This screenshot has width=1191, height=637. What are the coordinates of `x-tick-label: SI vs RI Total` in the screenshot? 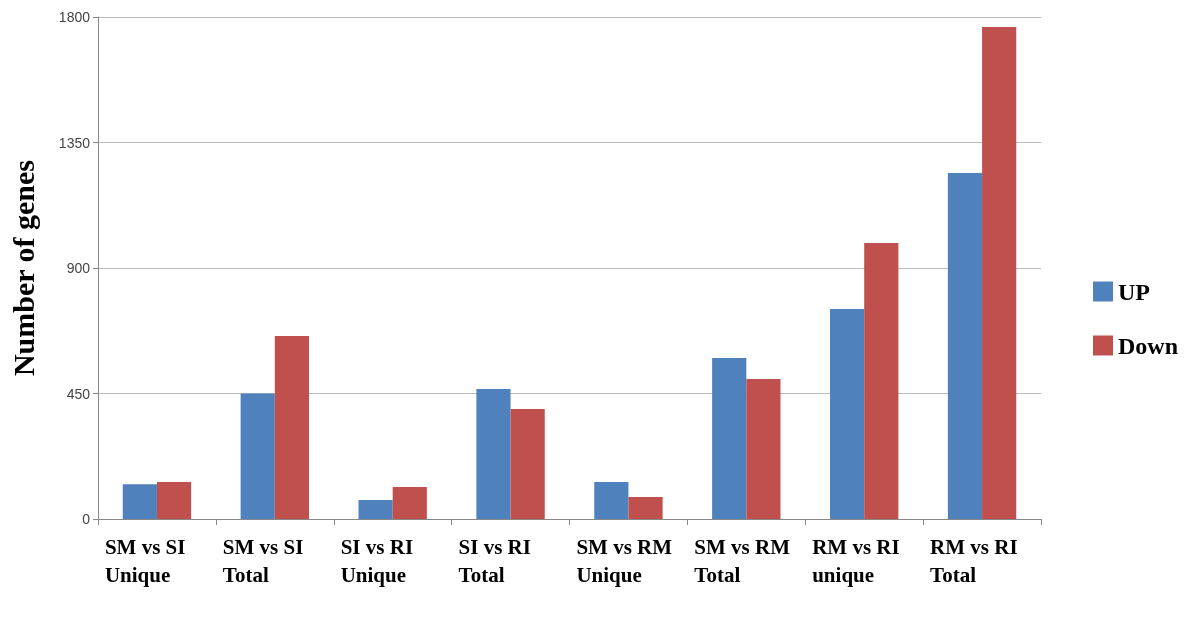 It's located at (497, 561).